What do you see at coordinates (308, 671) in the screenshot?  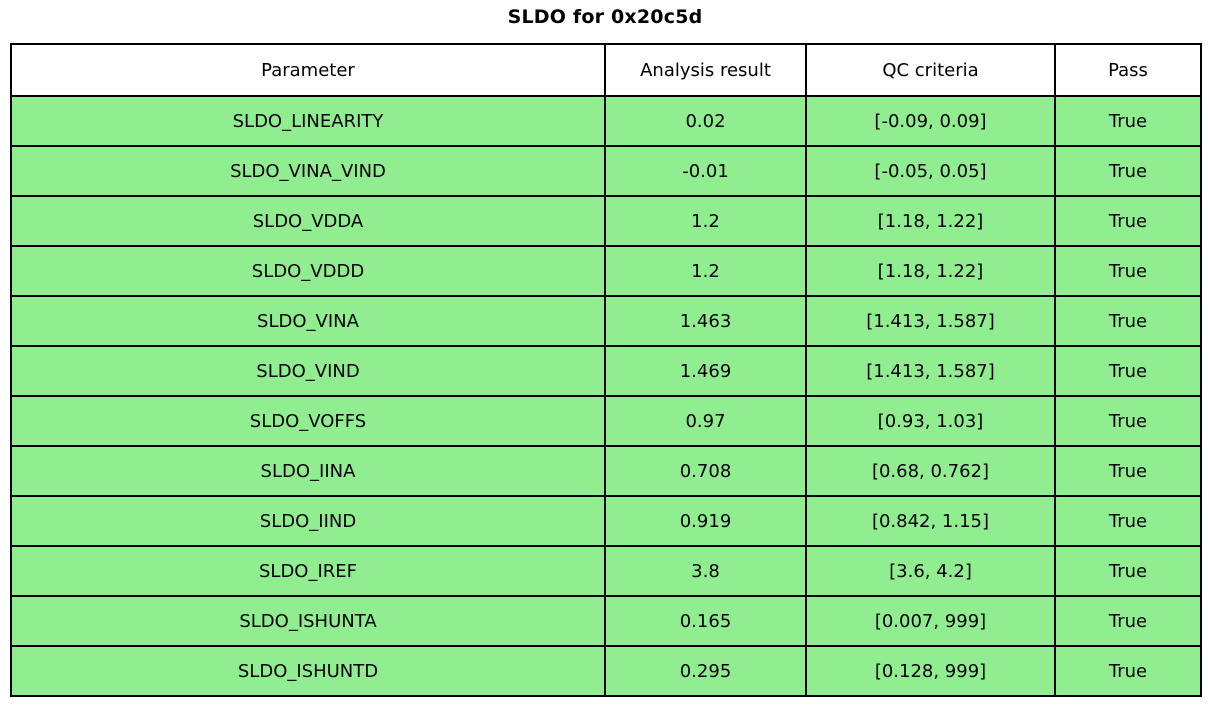 I see `cell-parameter: SLDO_ISHUNTD` at bounding box center [308, 671].